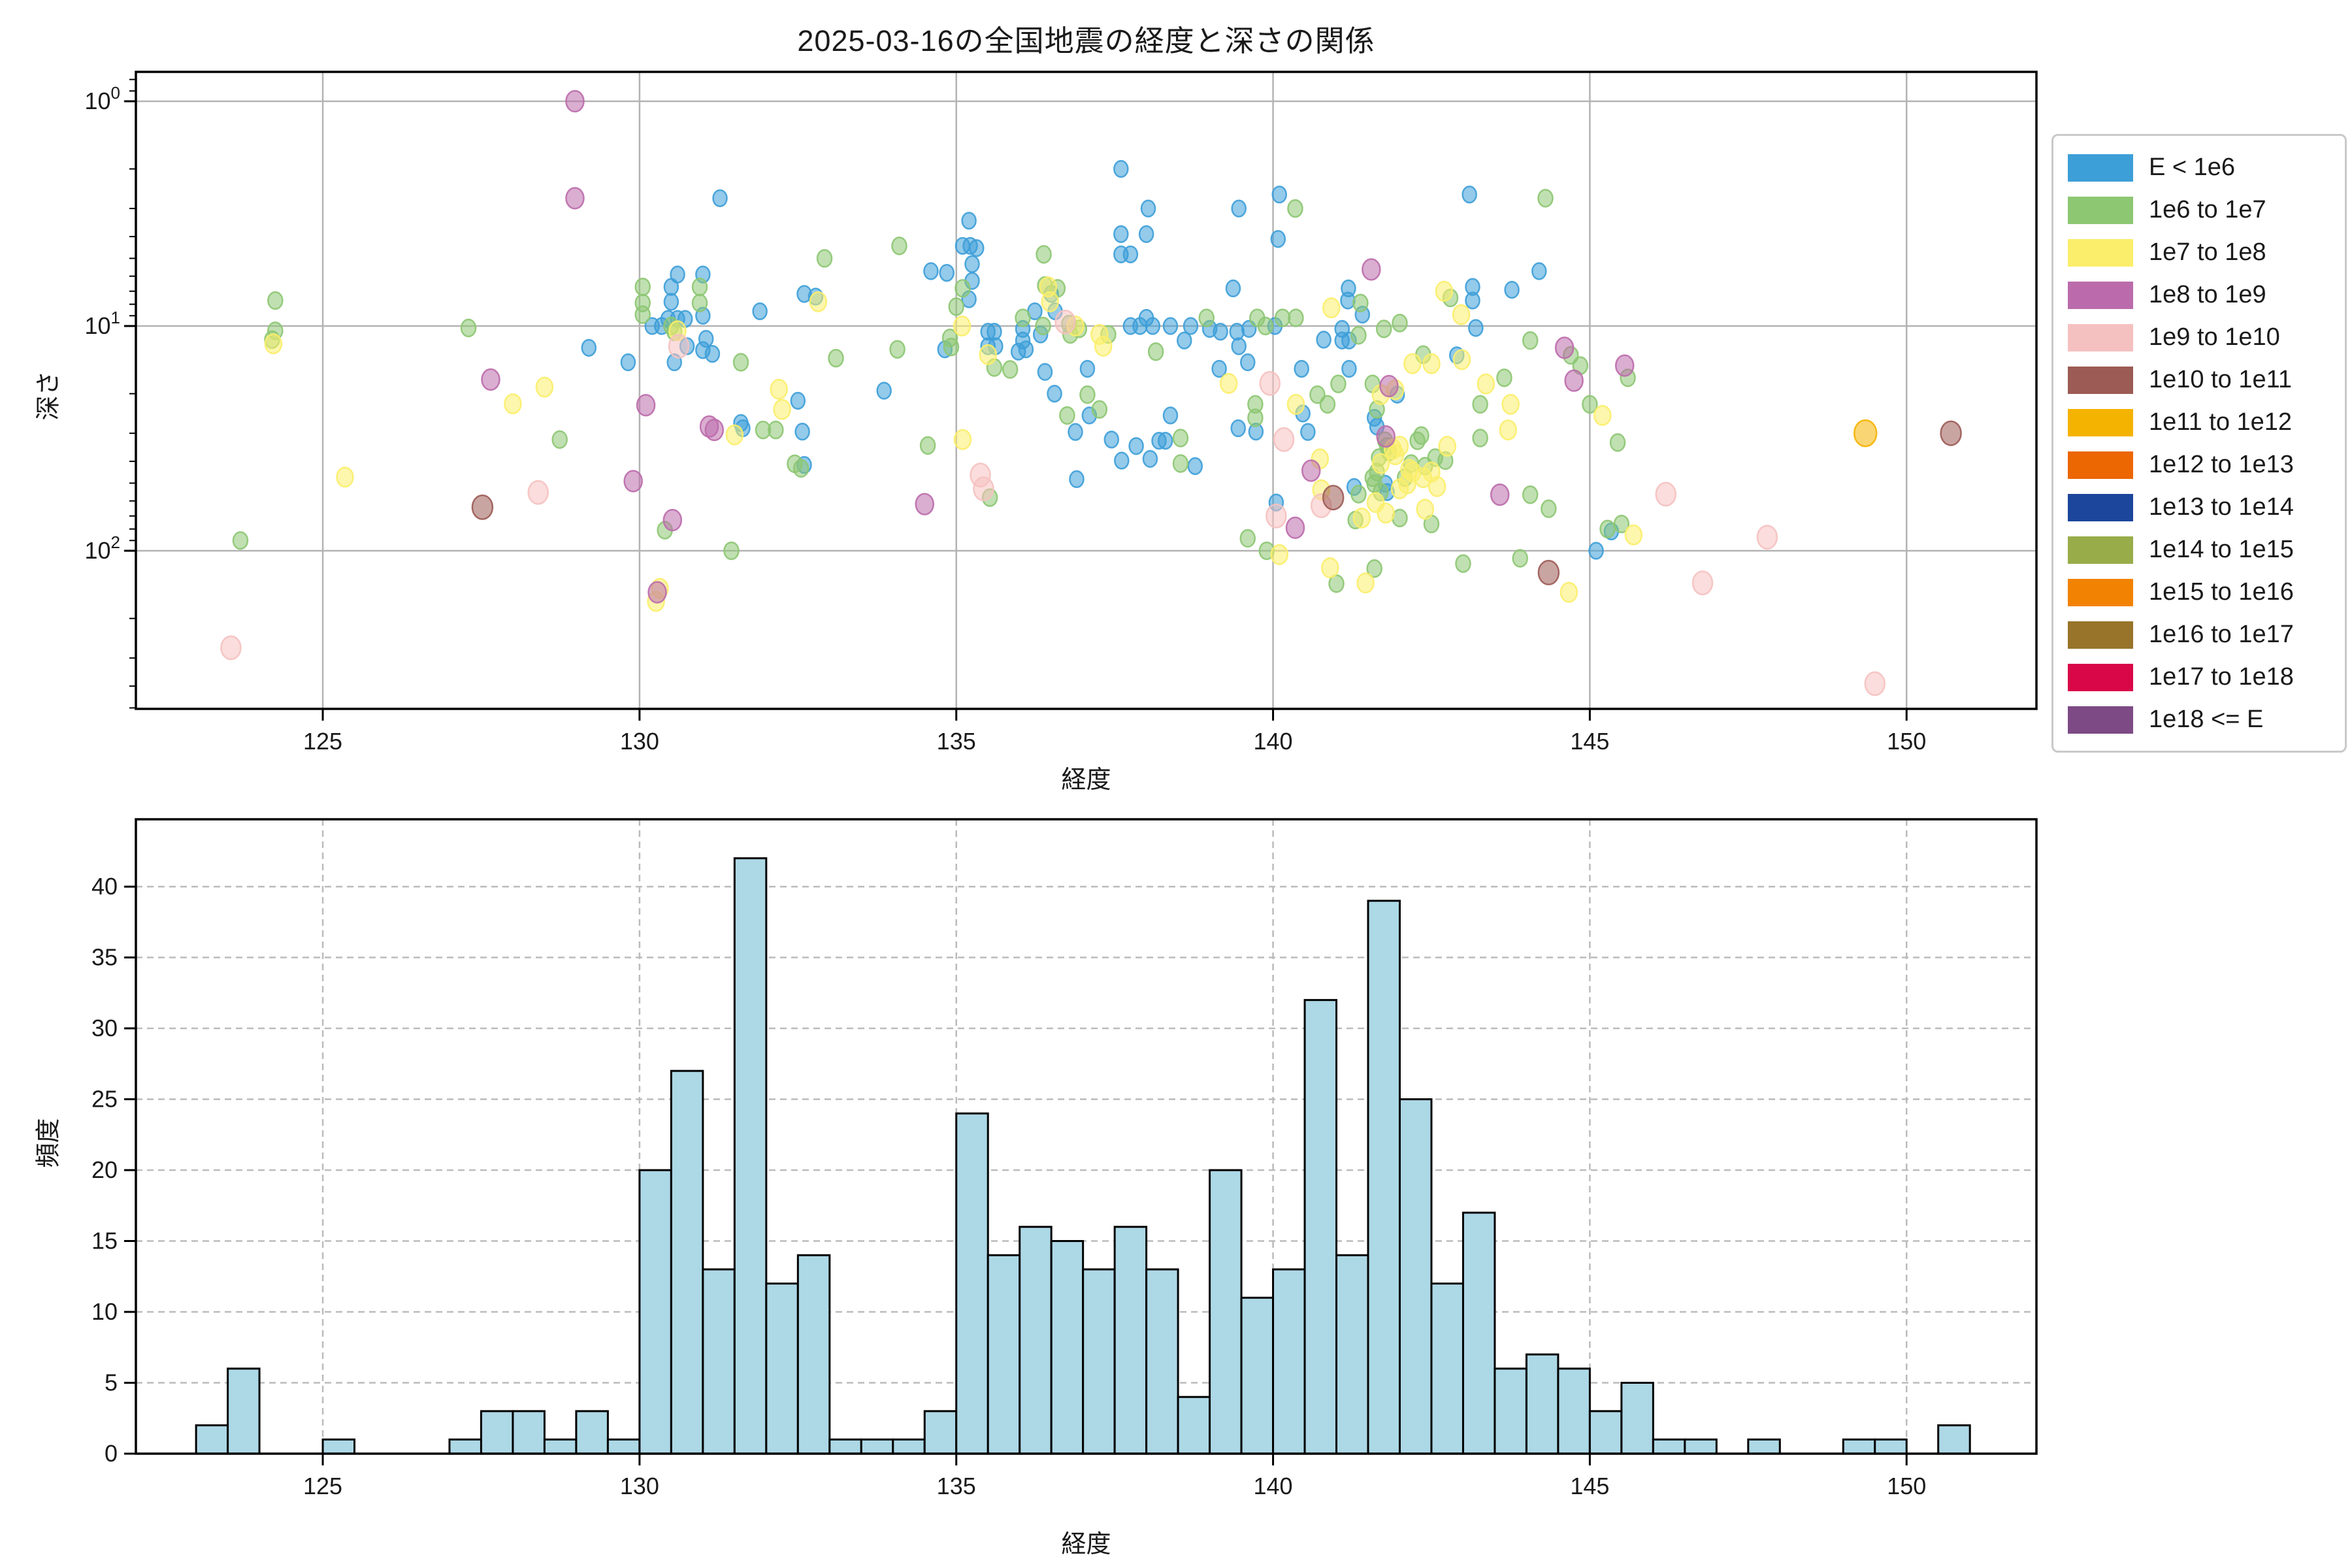 This screenshot has width=2352, height=1568. I want to click on legend-label: 1e18 <= E, so click(2206, 719).